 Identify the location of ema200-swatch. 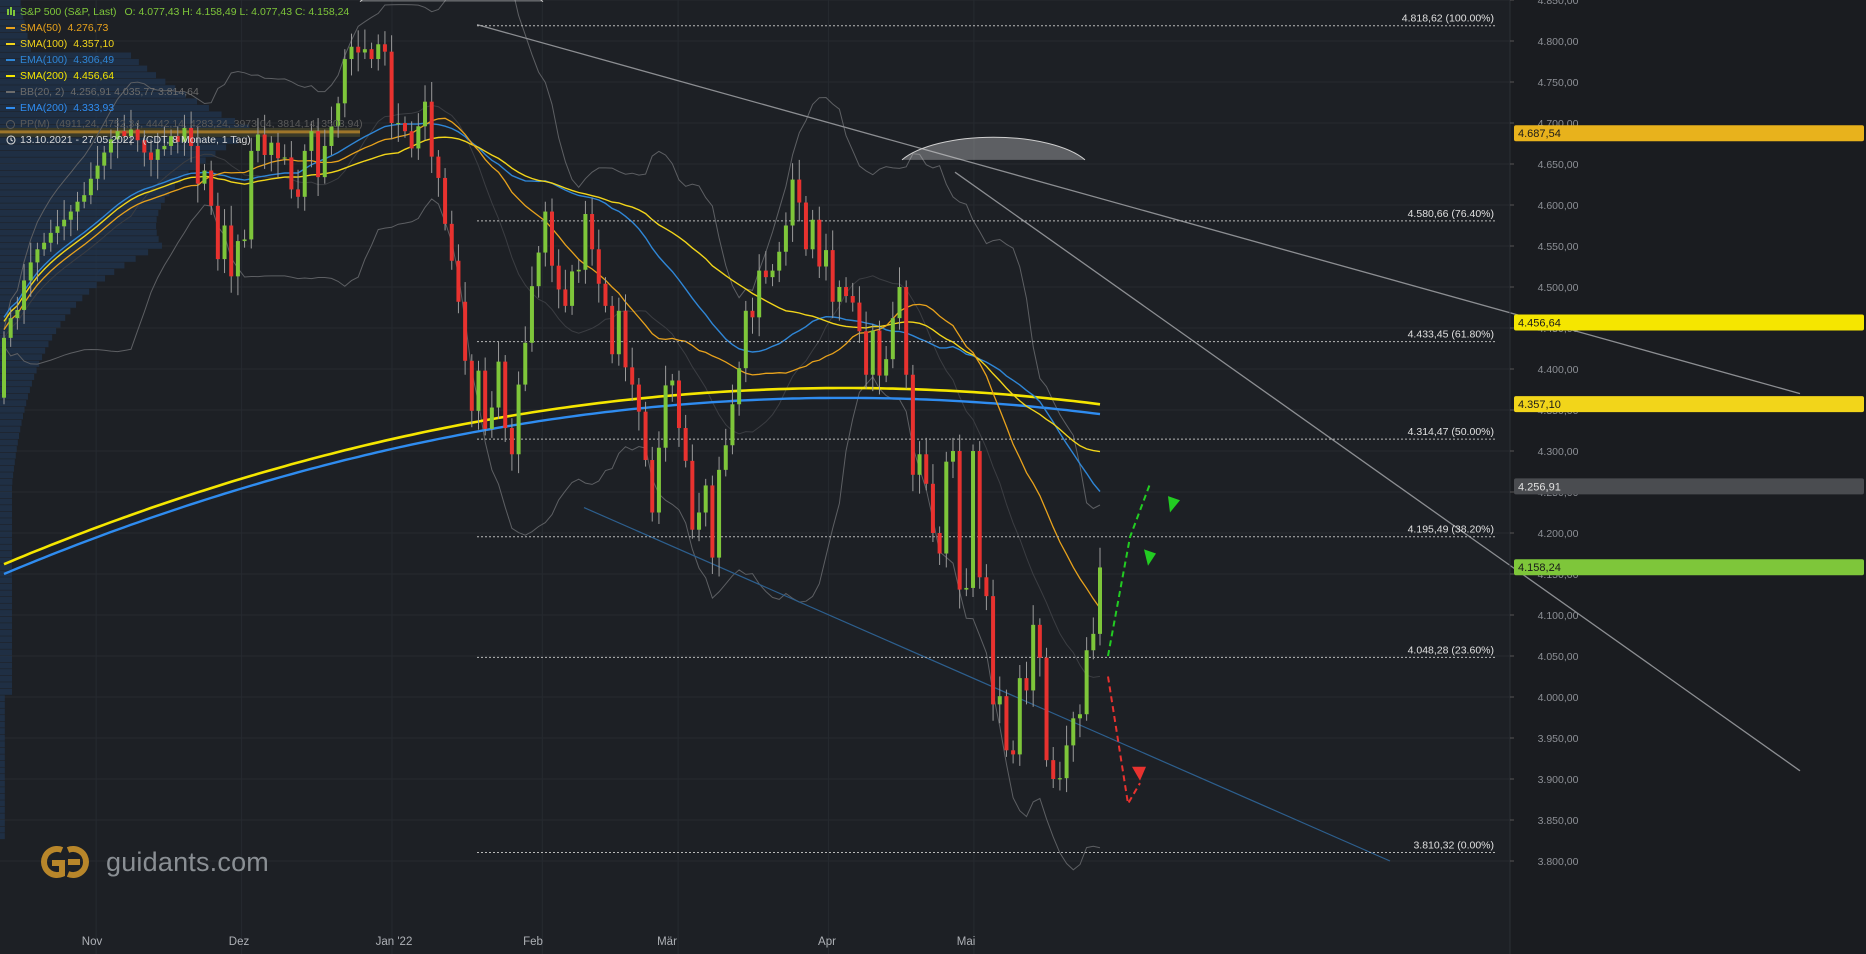
(10, 108).